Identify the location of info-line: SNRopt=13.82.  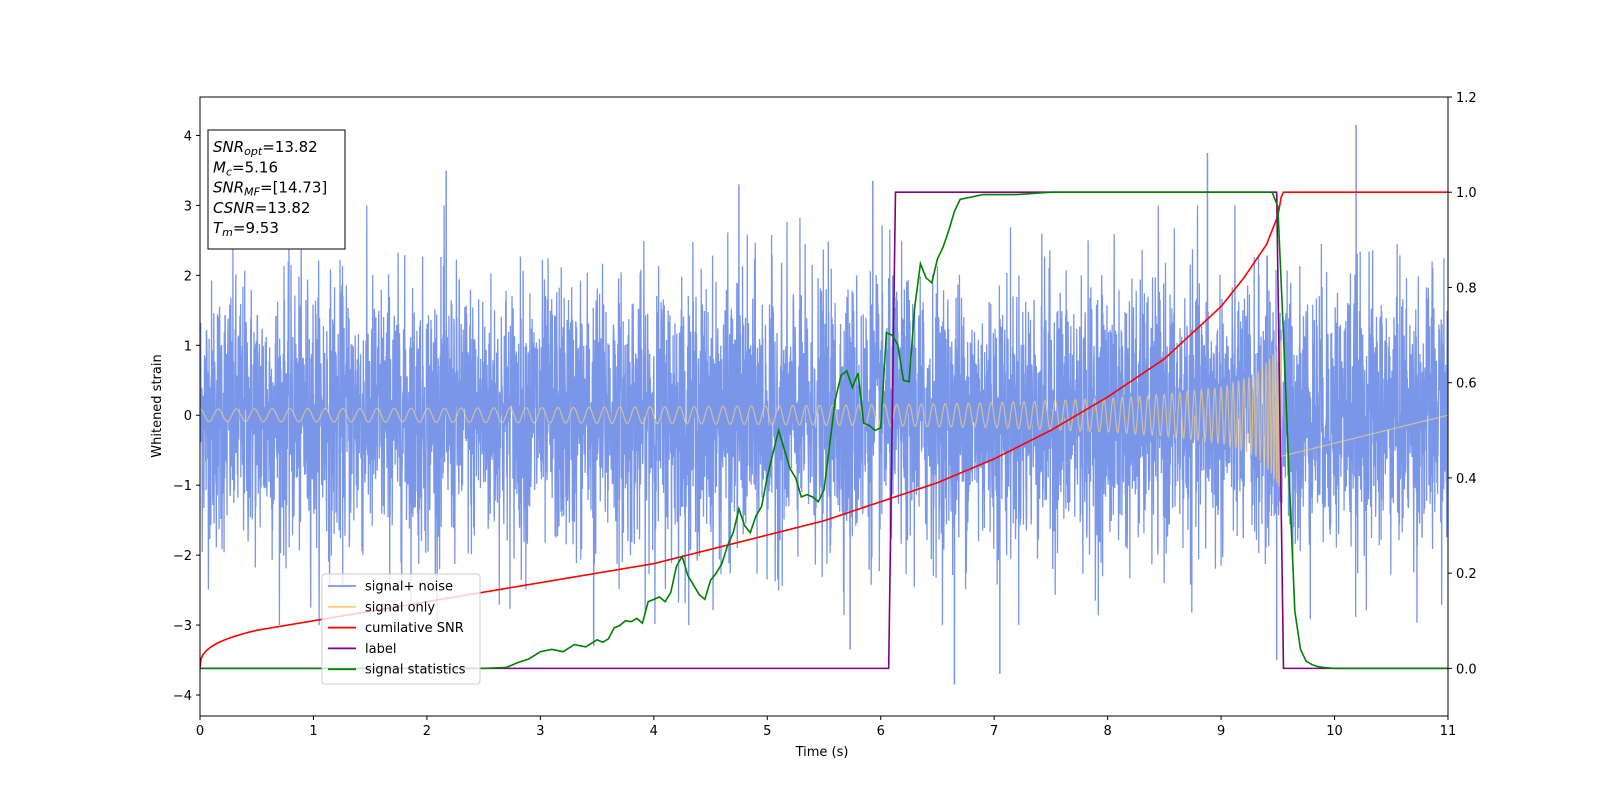
(265, 148).